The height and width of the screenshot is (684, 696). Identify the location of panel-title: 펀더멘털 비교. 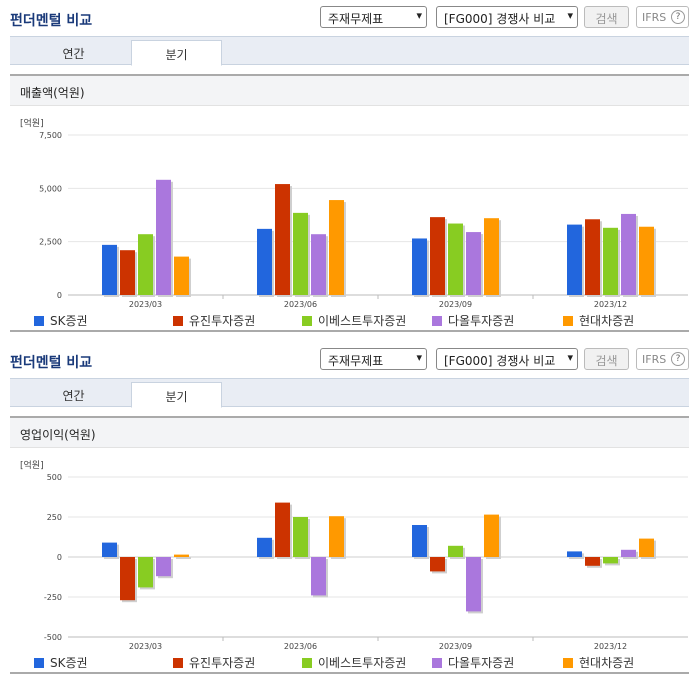
(51, 363).